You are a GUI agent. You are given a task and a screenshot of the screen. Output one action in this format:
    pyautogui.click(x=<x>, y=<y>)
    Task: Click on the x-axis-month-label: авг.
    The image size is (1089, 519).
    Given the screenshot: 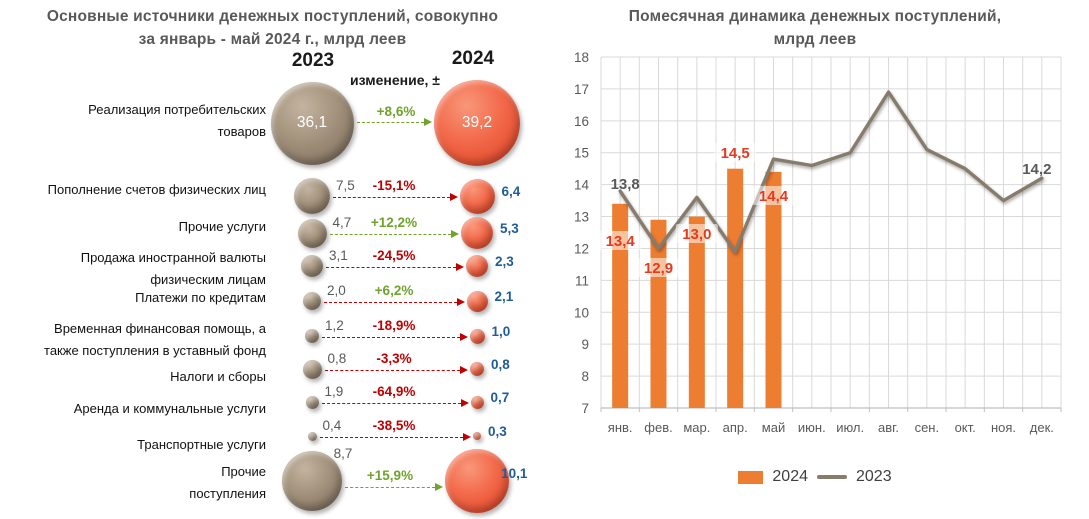 What is the action you would take?
    pyautogui.click(x=888, y=427)
    